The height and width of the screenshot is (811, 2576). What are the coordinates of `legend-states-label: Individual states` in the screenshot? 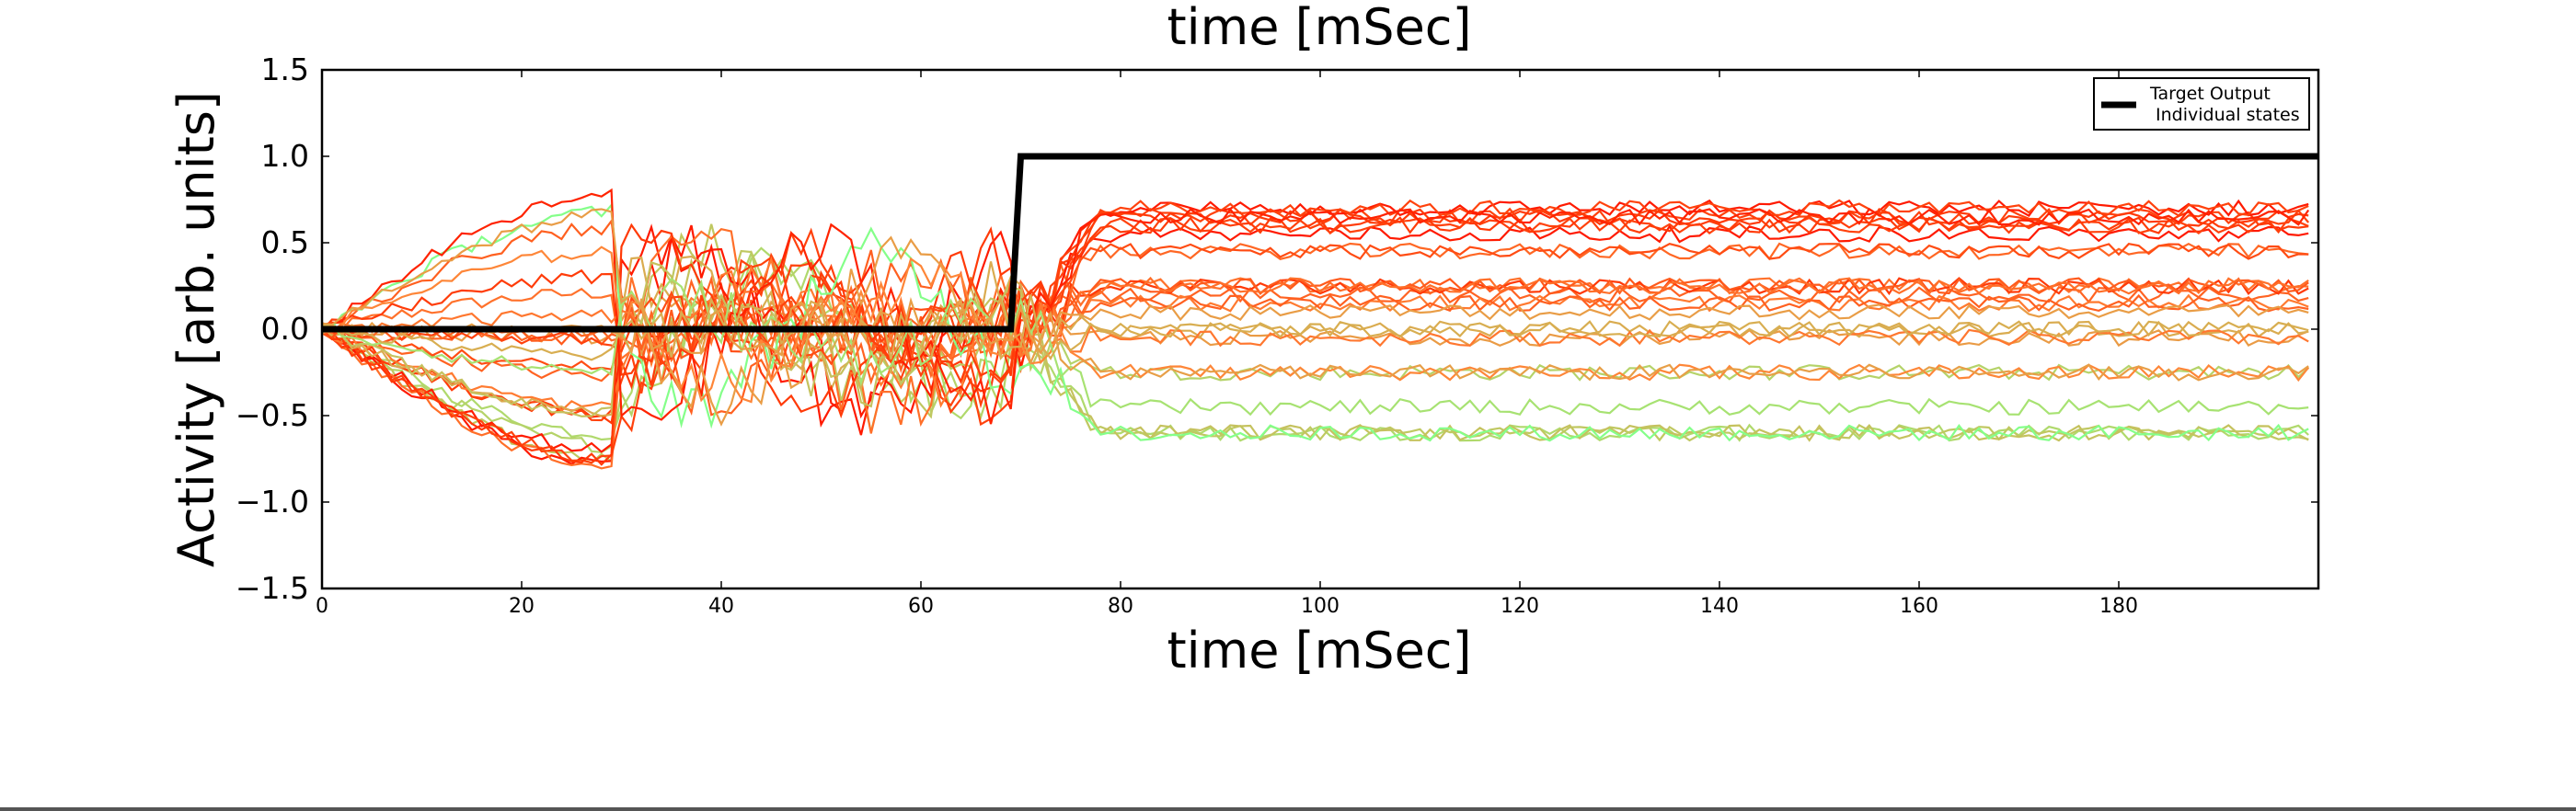 It's located at (2228, 115).